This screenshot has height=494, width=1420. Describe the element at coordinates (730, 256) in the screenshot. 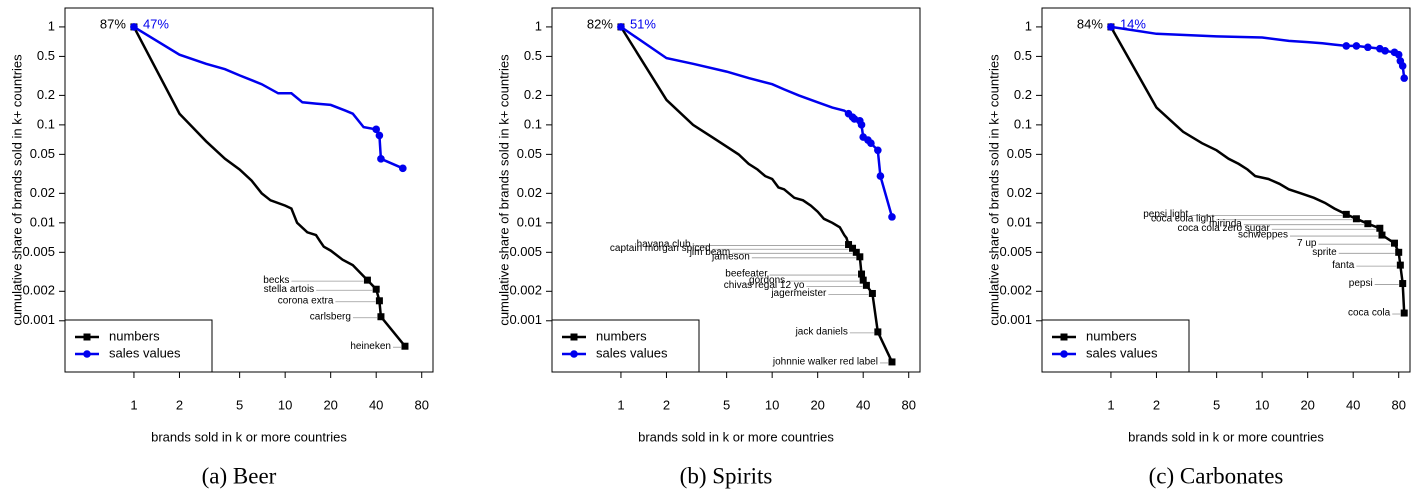

I see `point-label: jameson` at that location.